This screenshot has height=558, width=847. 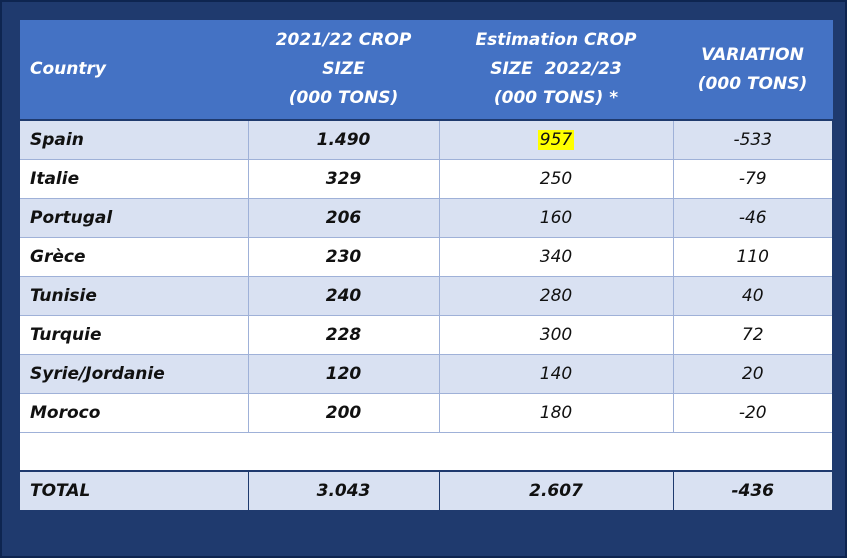 I want to click on total-row: TOTAL 3.043 2.607 -436, so click(x=426, y=490).